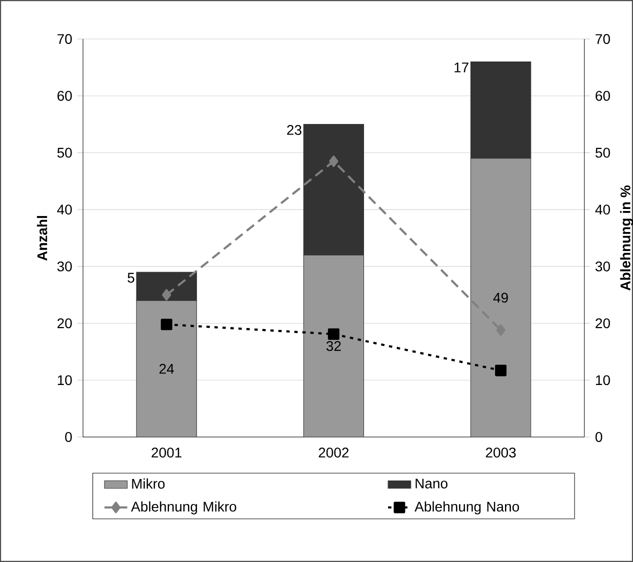 The image size is (633, 562). Describe the element at coordinates (333, 346) in the screenshot. I see `data-label: 32` at that location.